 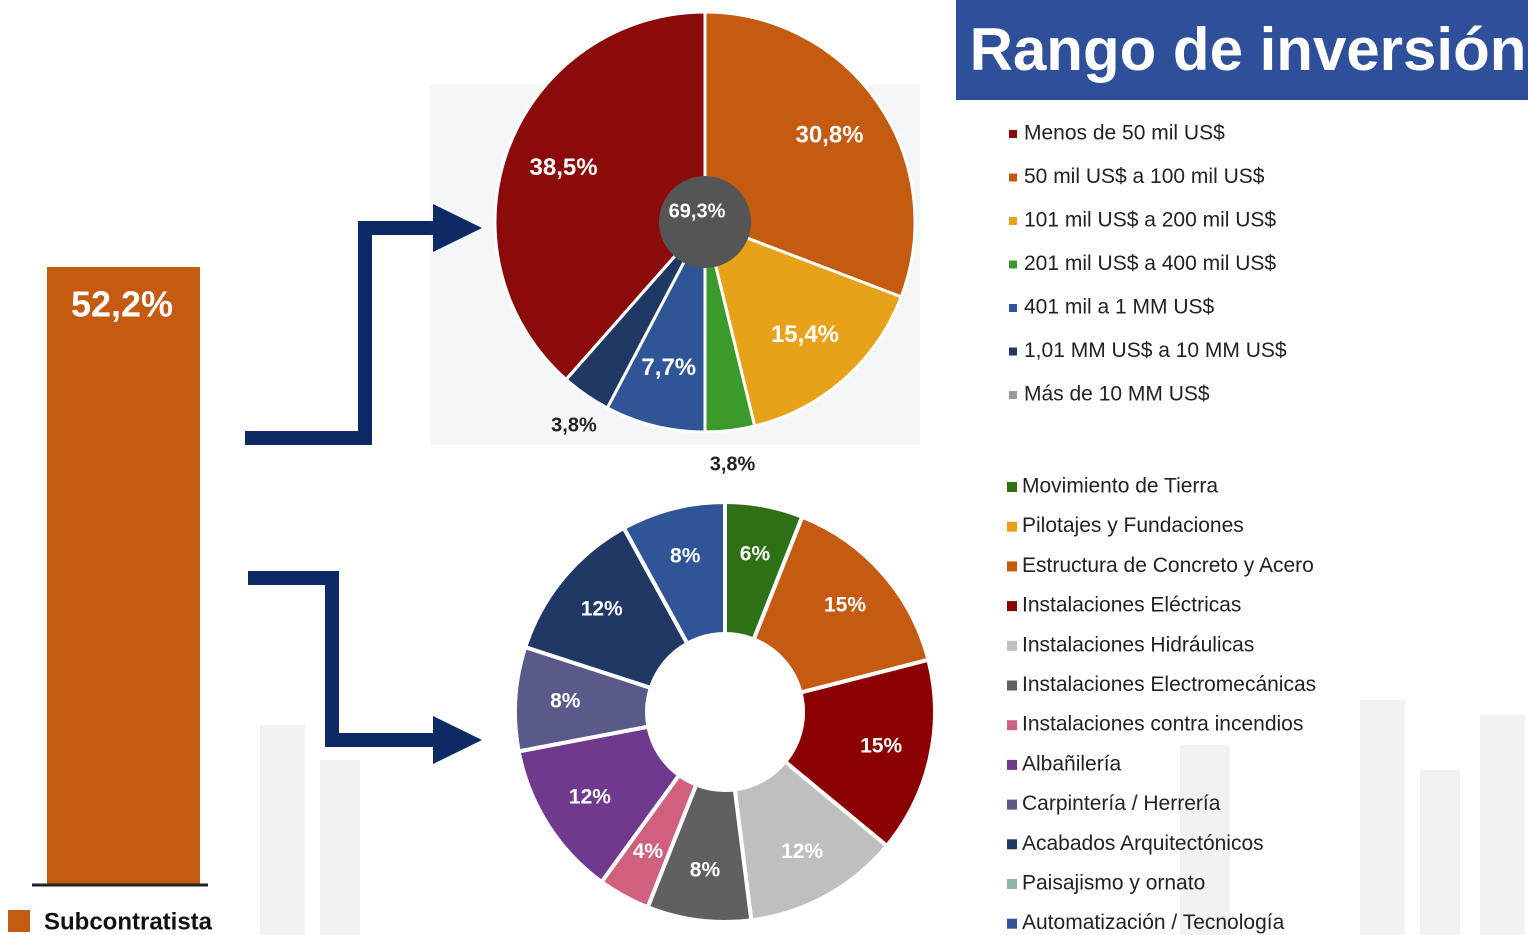 What do you see at coordinates (122, 304) in the screenshot?
I see `data-label: 52,2%` at bounding box center [122, 304].